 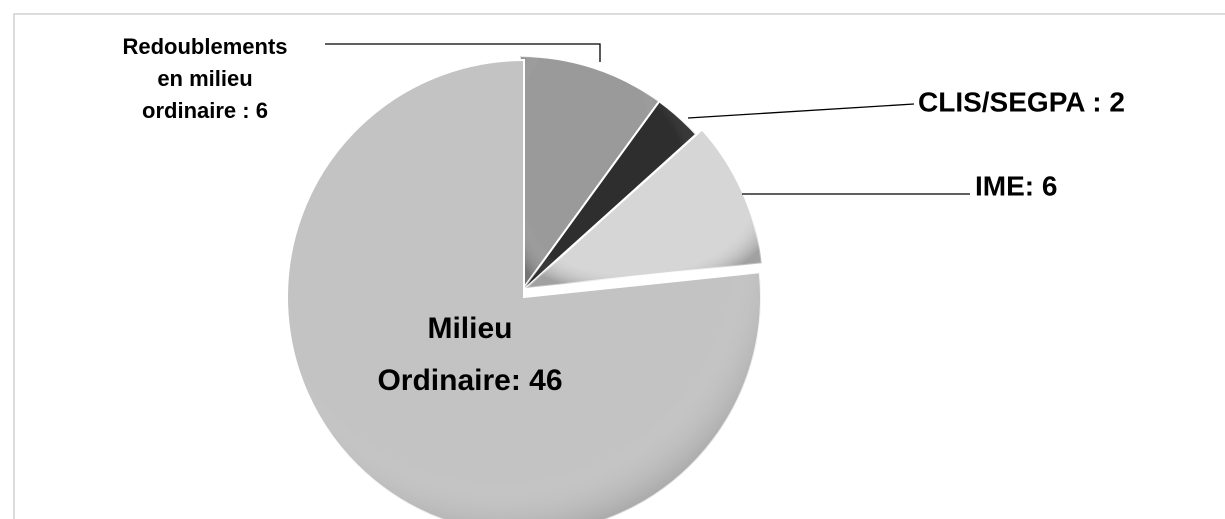 I want to click on slice-label: Redoublements, so click(x=204, y=46).